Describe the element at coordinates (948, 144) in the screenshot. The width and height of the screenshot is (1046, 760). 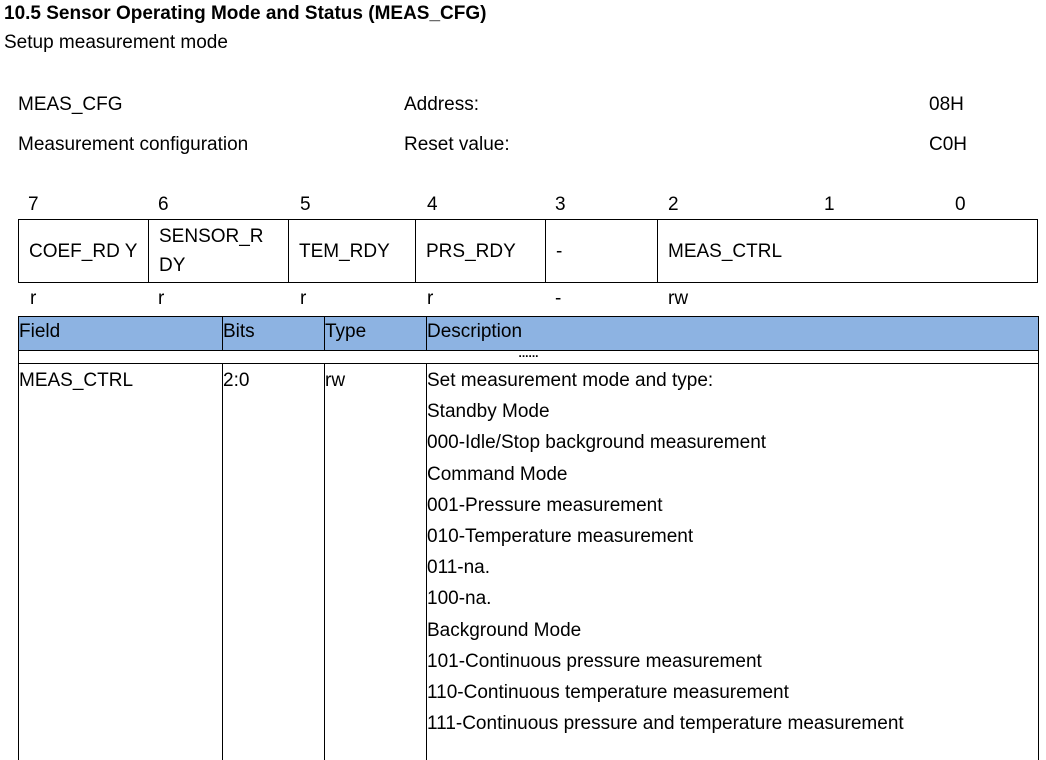
I see `reset-value: C0H` at that location.